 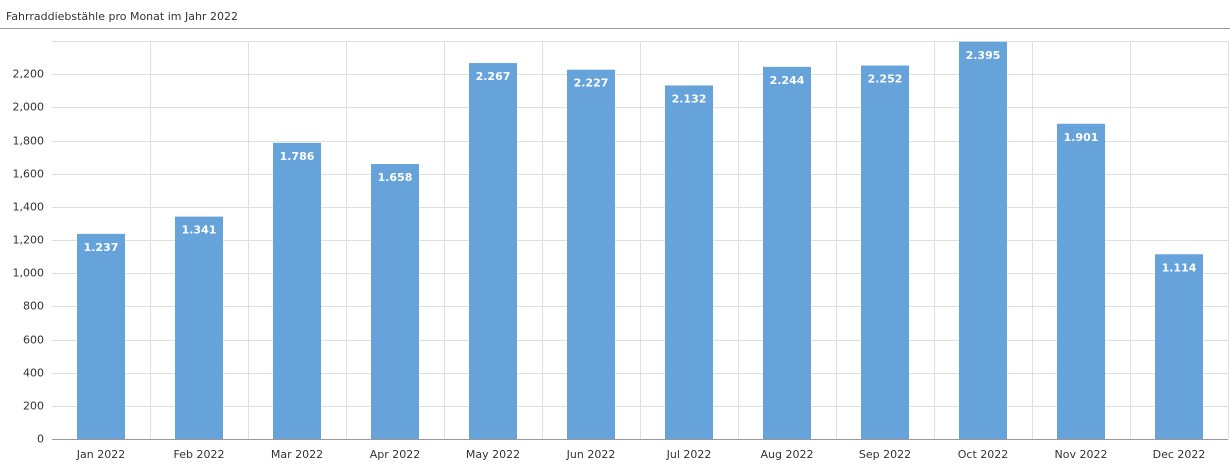 I want to click on y-tick-label: 800, so click(x=33, y=306).